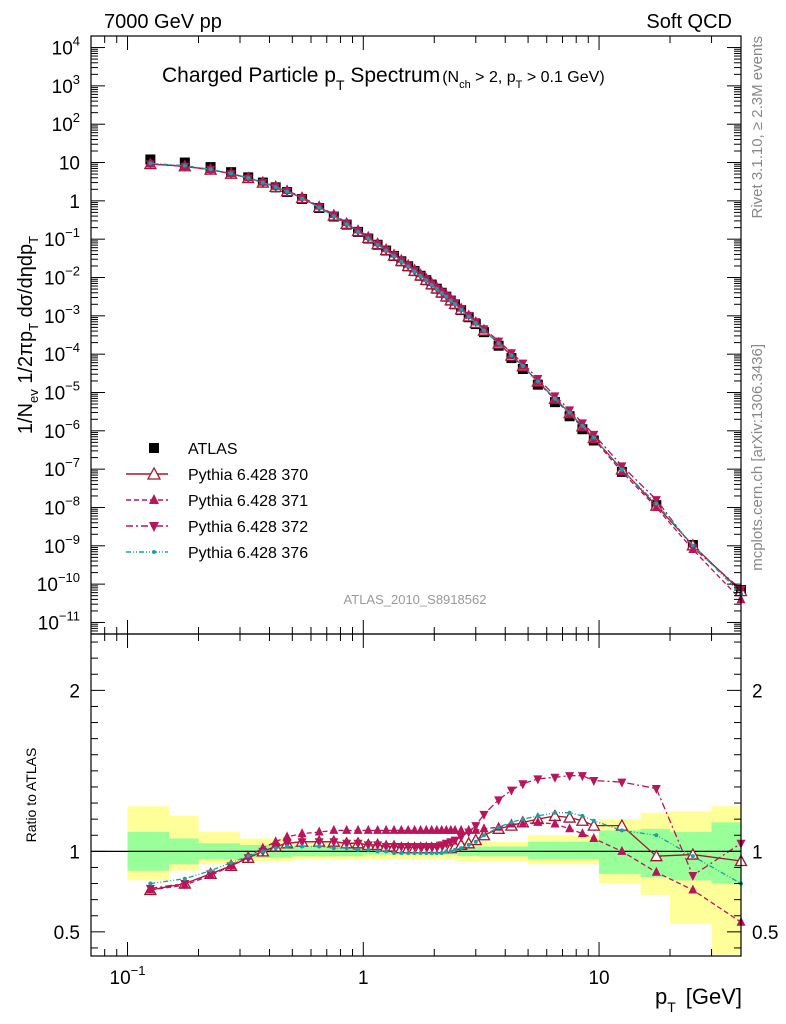 The width and height of the screenshot is (786, 1024). I want to click on side-label-rivet: Rivet 3.1.10, ≥ 2.3M events, so click(757, 127).